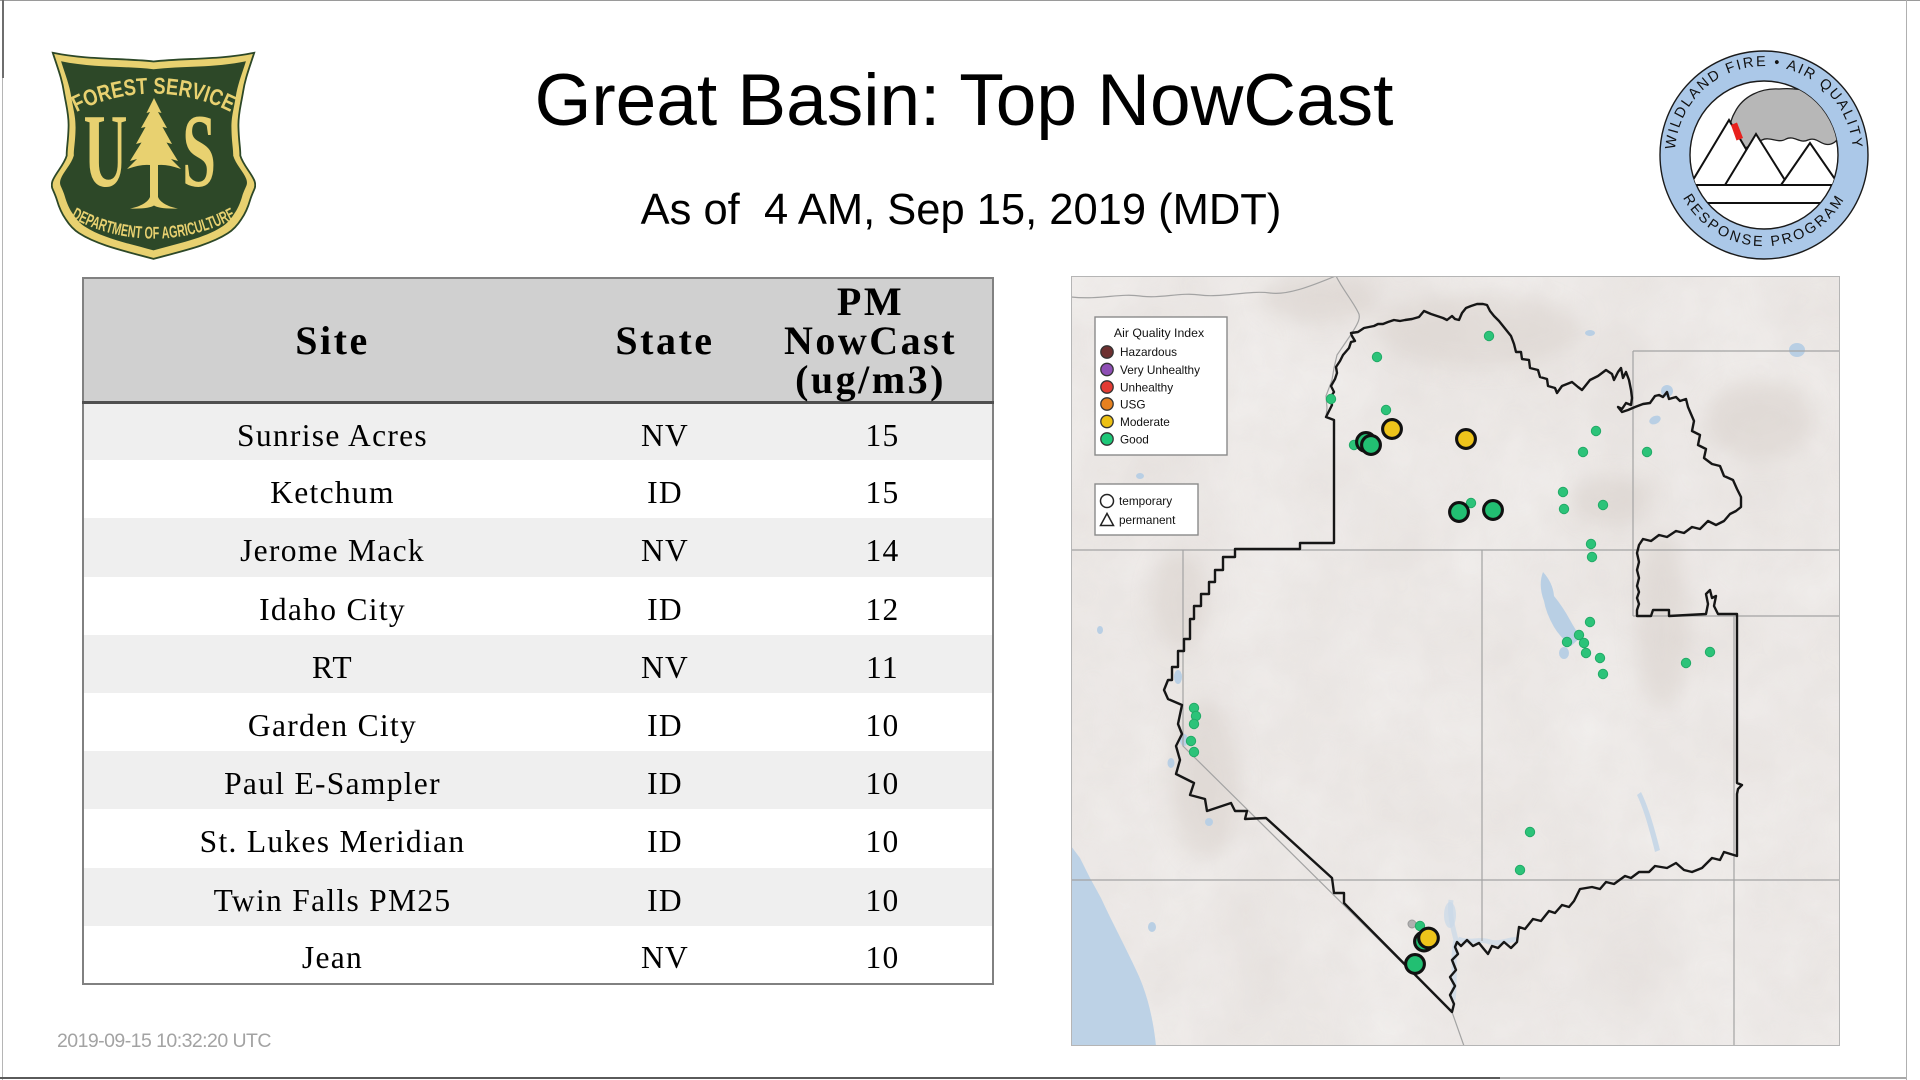 This screenshot has width=1920, height=1080. What do you see at coordinates (1133, 405) in the screenshot?
I see `svg-text: USG` at bounding box center [1133, 405].